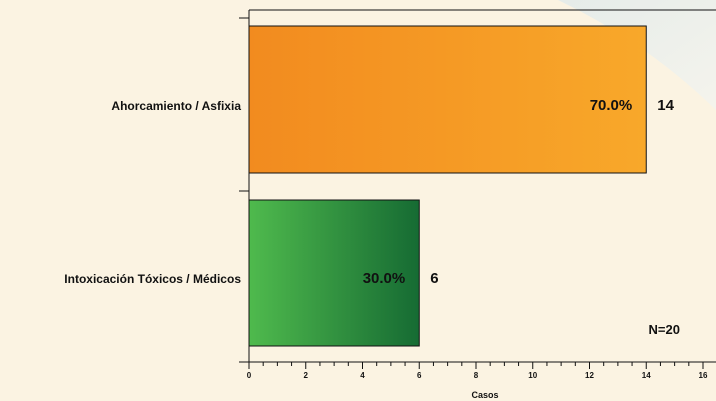 This screenshot has height=401, width=716. I want to click on x-tick-label: 14, so click(646, 375).